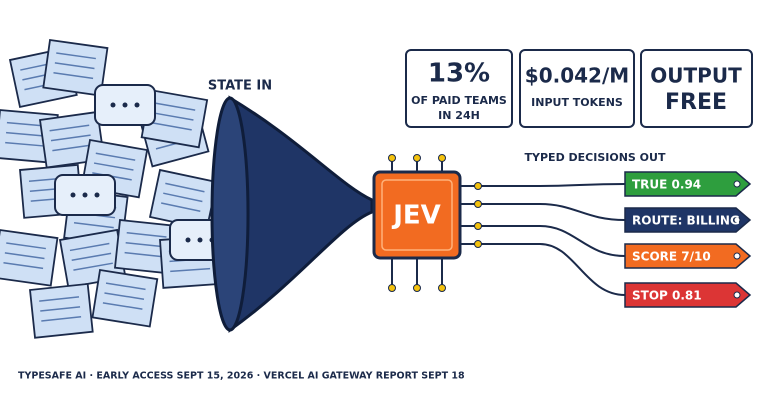 This screenshot has width=764, height=401. I want to click on chip-inner, so click(417, 215).